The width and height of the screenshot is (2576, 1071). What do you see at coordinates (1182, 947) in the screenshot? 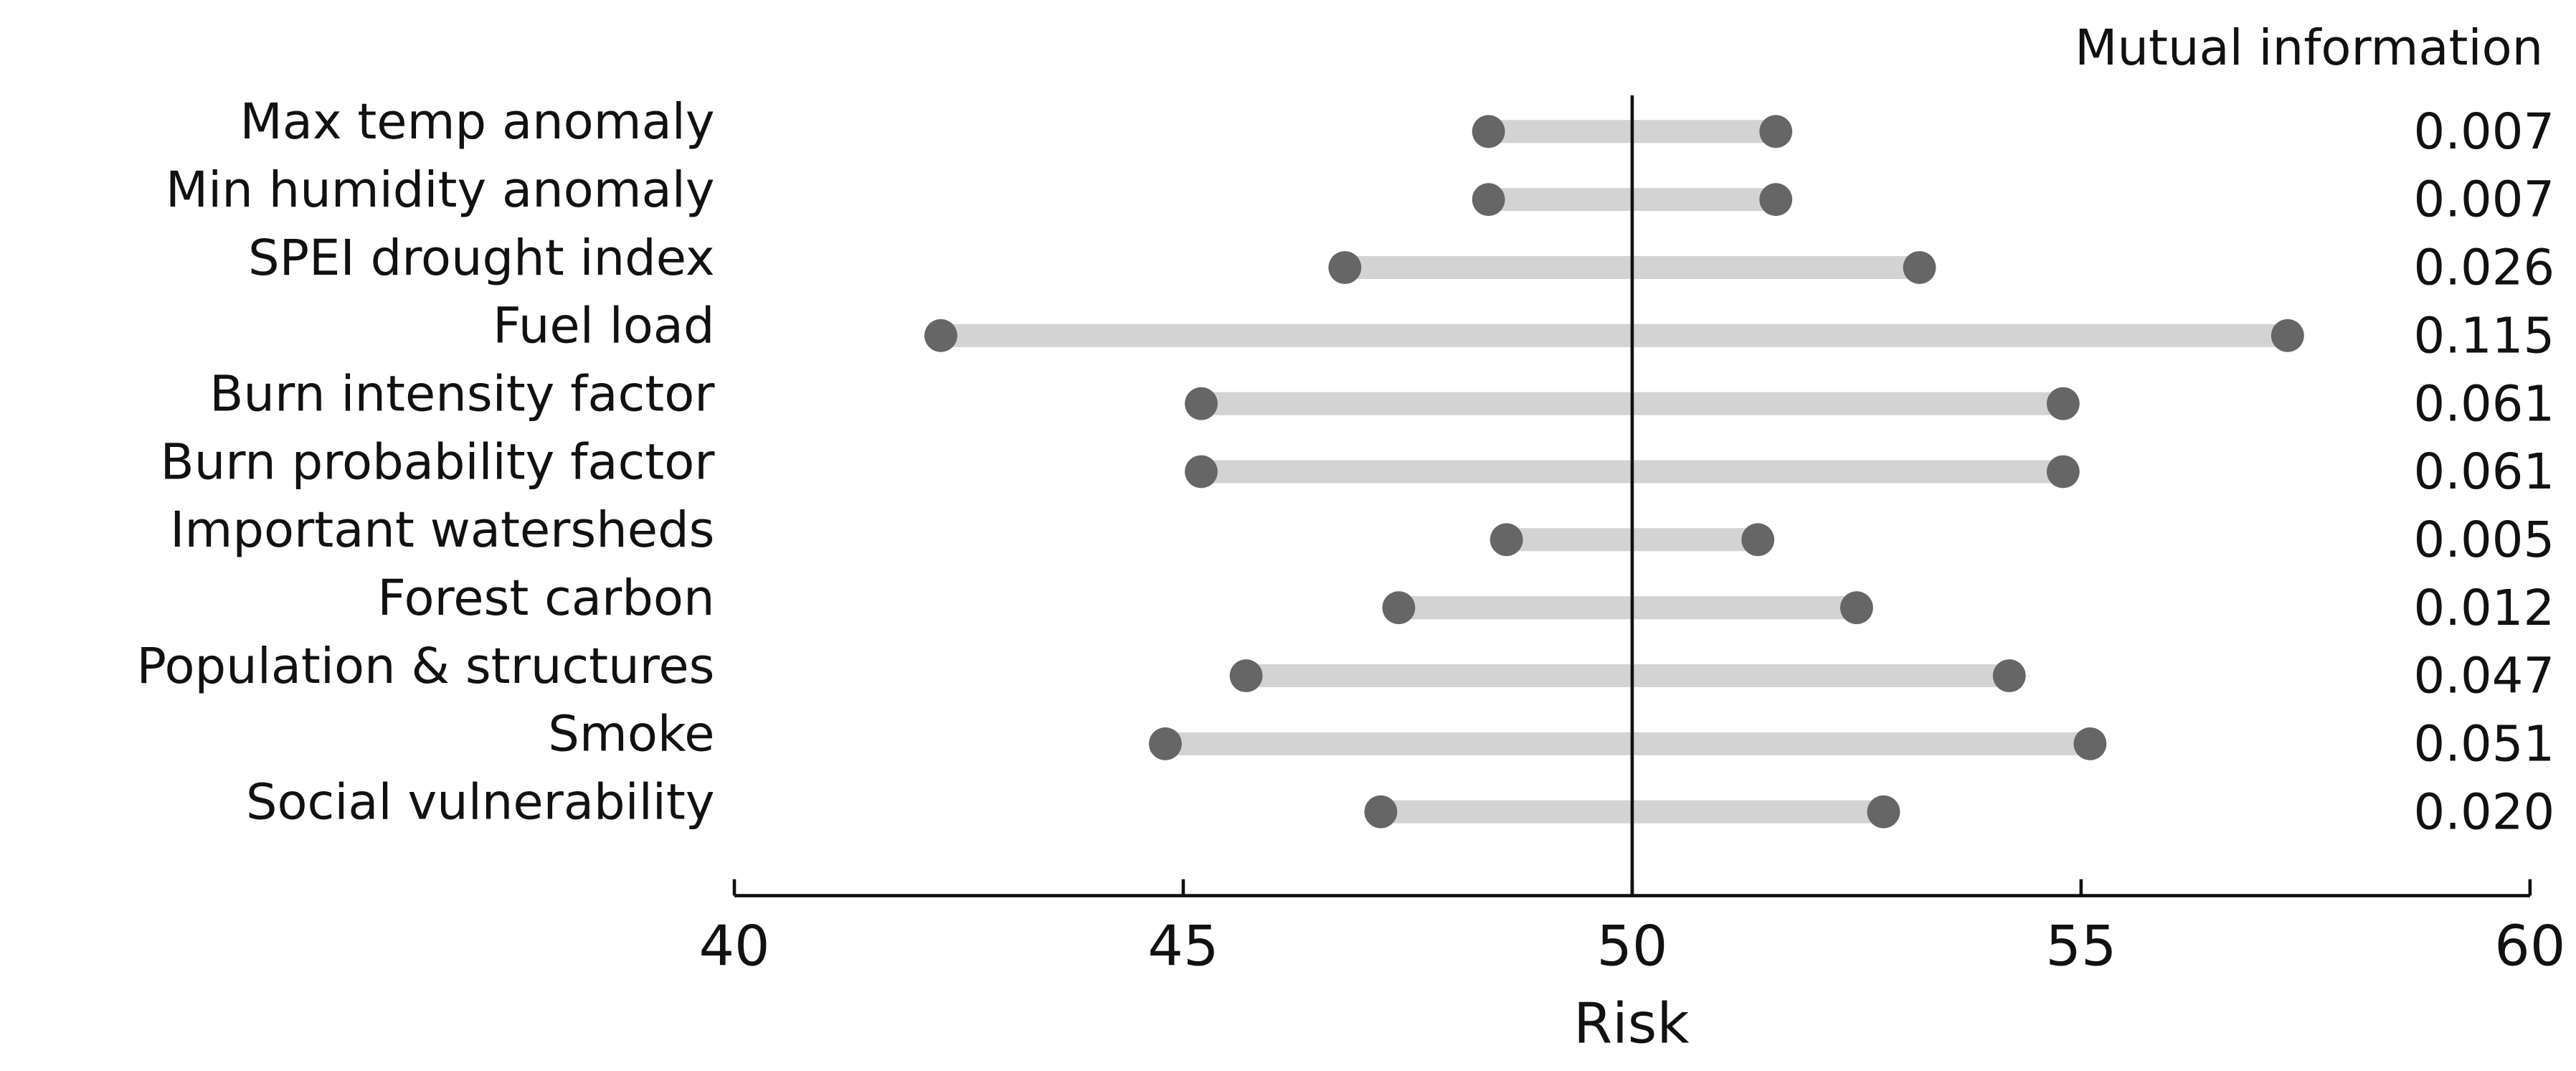
I see `x-tick-label: 45` at bounding box center [1182, 947].